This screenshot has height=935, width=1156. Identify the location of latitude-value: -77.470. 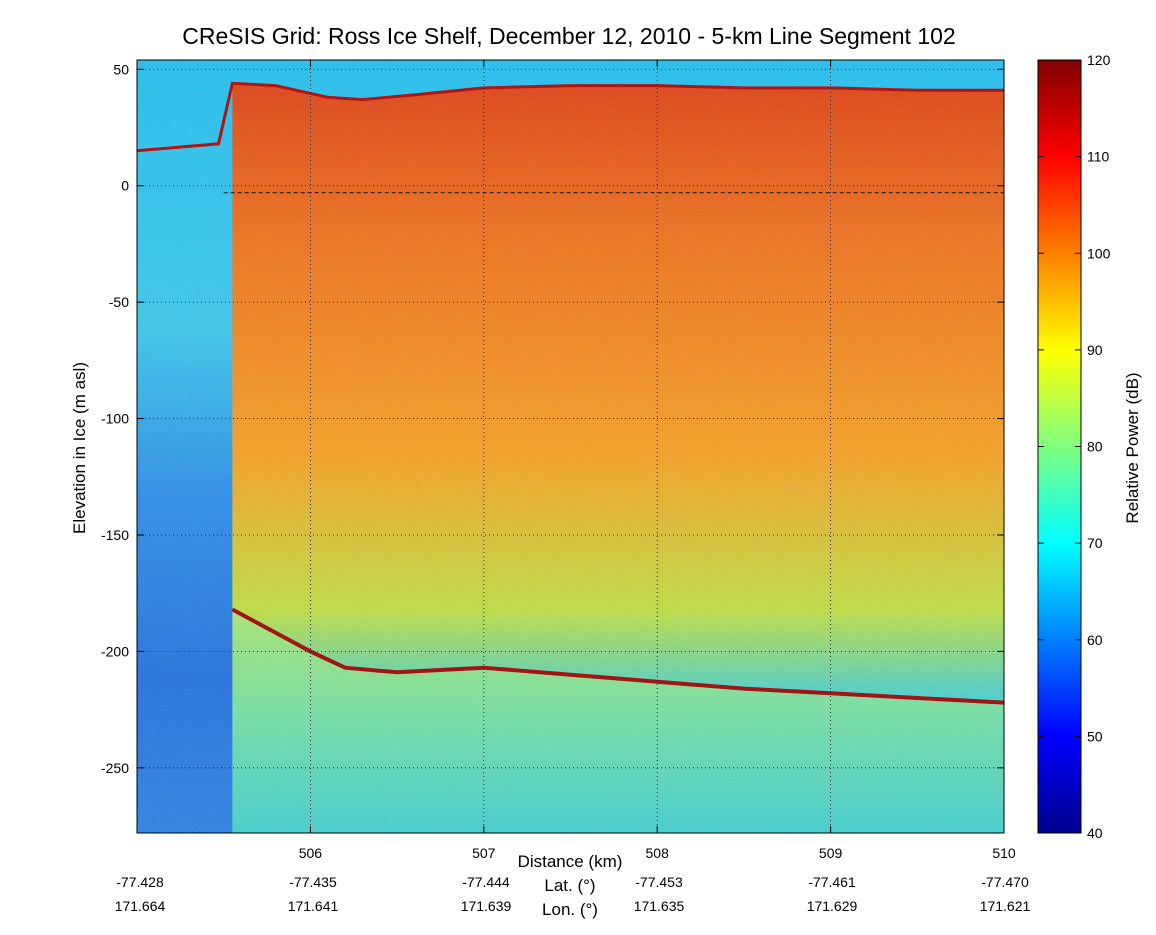
(1005, 882).